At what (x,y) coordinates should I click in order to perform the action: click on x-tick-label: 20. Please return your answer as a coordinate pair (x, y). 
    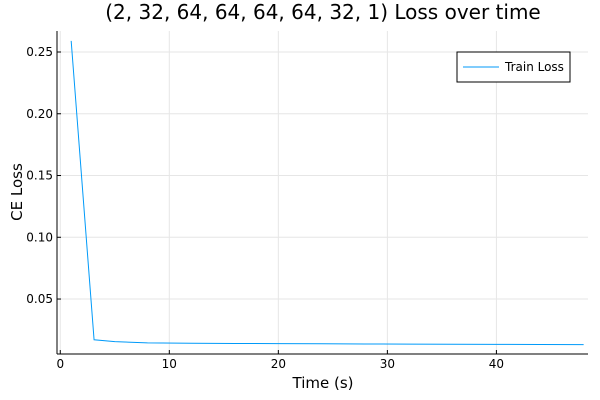
    Looking at the image, I should click on (278, 364).